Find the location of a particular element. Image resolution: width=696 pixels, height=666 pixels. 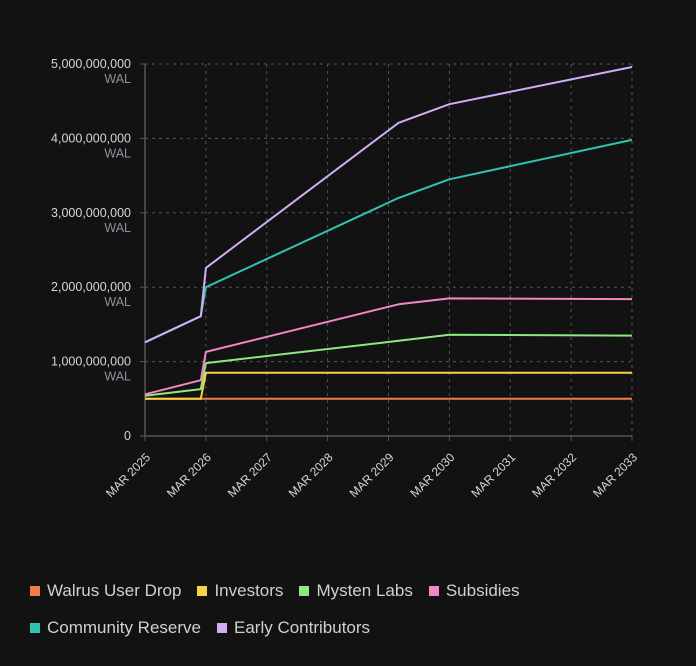

legend-item: Community Reserve is located at coordinates (115, 627).